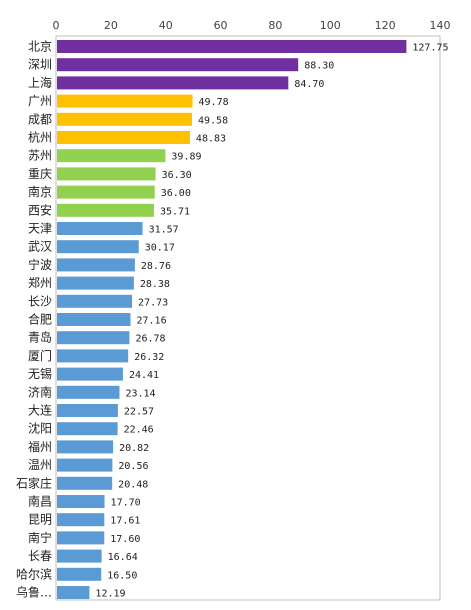 This screenshot has height=610, width=471. What do you see at coordinates (40, 282) in the screenshot?
I see `category-label: 郑州` at bounding box center [40, 282].